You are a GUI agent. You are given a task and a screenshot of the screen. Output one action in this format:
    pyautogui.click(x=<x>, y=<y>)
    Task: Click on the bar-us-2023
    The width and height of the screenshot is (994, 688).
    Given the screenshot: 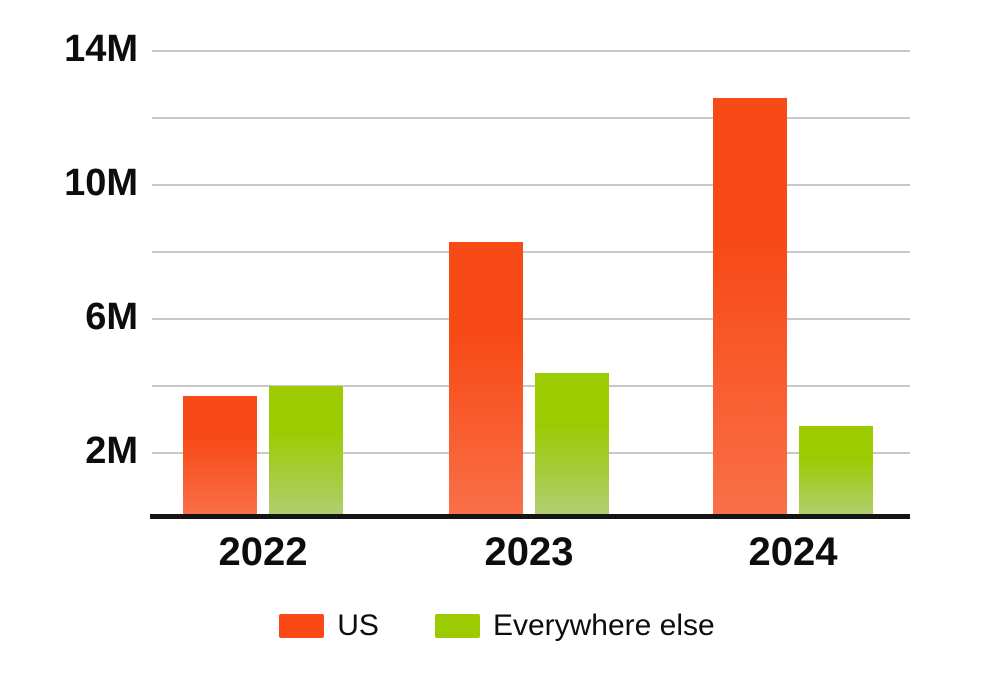 What is the action you would take?
    pyautogui.click(x=486, y=379)
    